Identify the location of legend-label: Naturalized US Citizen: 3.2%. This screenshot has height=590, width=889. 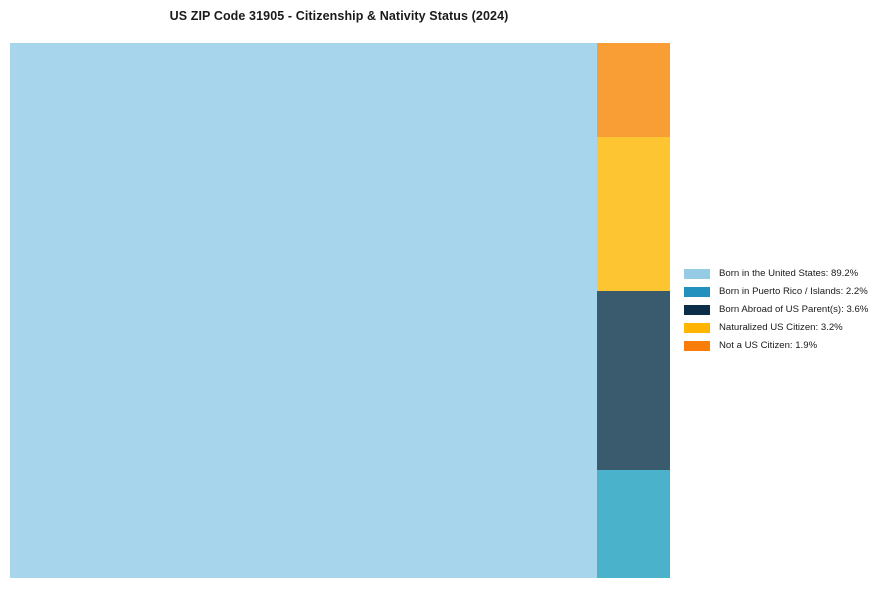
(781, 328).